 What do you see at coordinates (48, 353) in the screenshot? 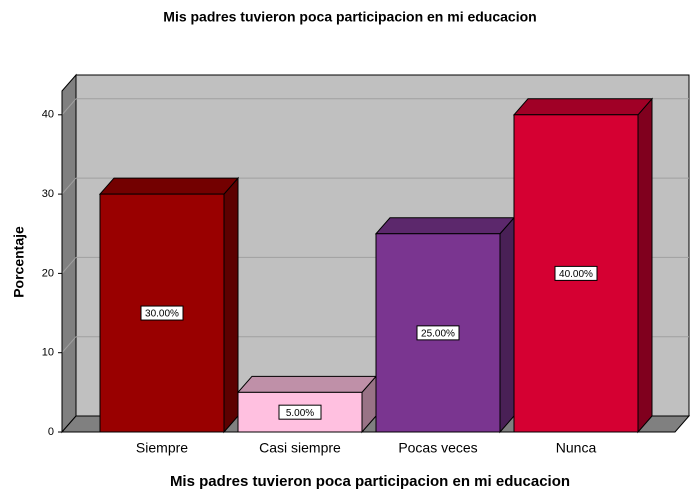
I see `y-tick-label: 10` at bounding box center [48, 353].